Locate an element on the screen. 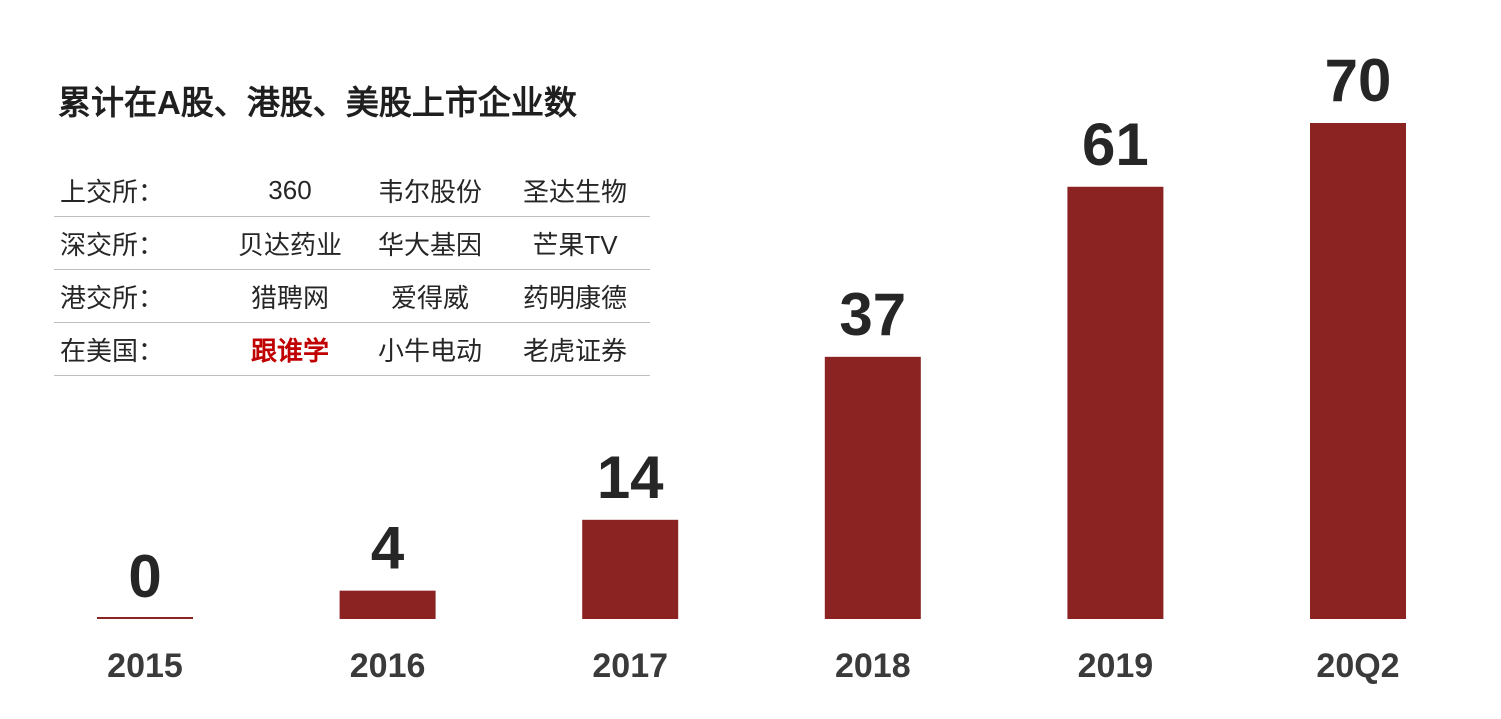 This screenshot has height=719, width=1501. data-label-2015: 0 is located at coordinates (144, 576).